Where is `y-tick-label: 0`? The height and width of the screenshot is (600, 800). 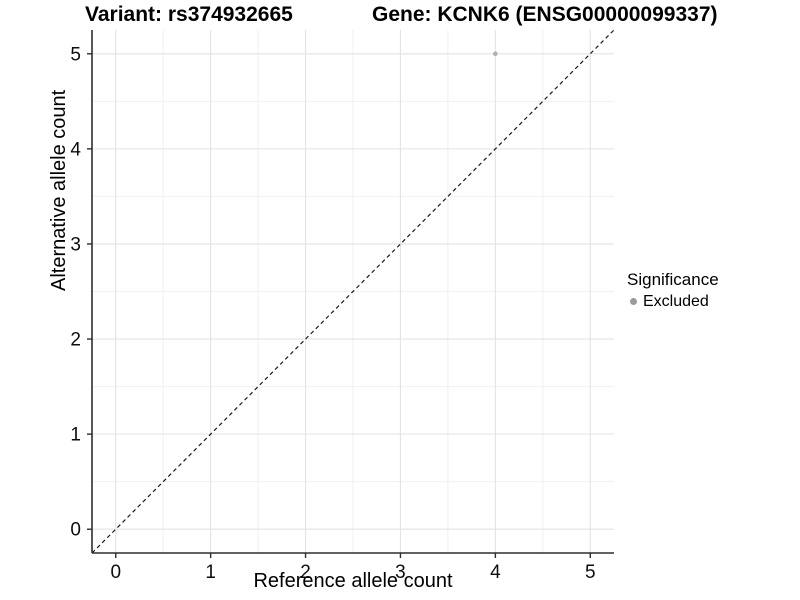 y-tick-label: 0 is located at coordinates (75, 530).